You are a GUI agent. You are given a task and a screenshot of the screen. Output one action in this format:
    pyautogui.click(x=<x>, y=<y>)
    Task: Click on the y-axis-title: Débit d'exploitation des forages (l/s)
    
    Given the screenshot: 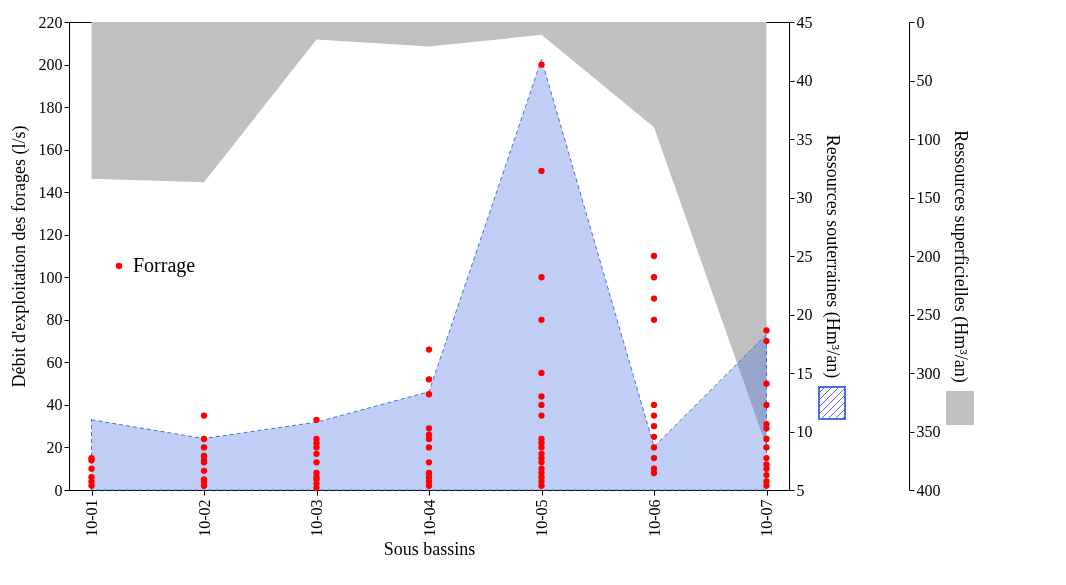 What is the action you would take?
    pyautogui.click(x=19, y=256)
    